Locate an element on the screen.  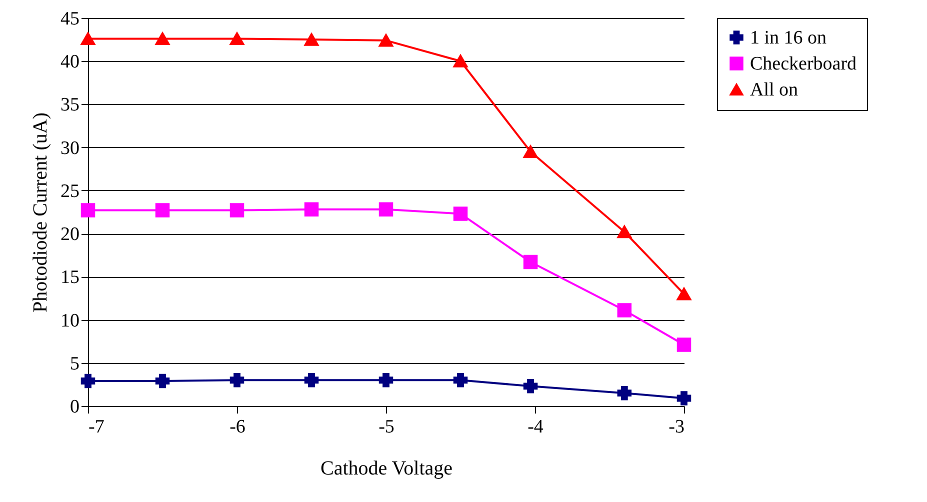
x-tick-label: -4 is located at coordinates (536, 427).